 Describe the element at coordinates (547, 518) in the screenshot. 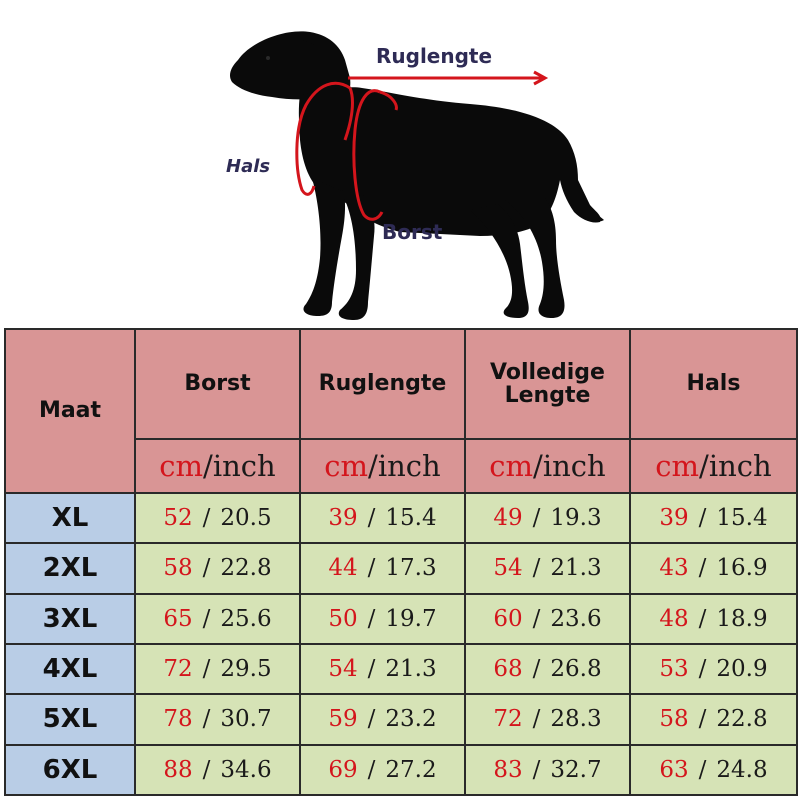

I see `measurement-cell: 49 / 19.3` at that location.